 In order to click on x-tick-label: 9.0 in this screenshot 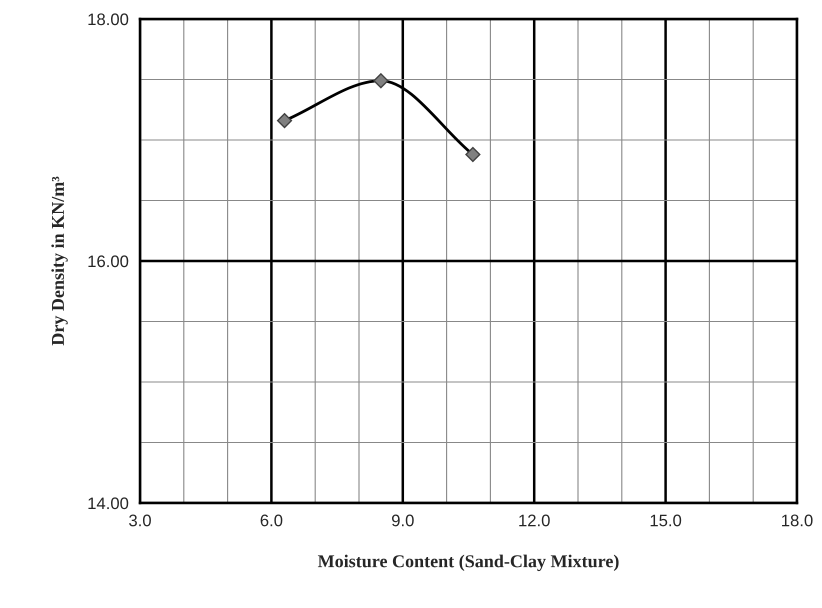, I will do `click(403, 520)`.